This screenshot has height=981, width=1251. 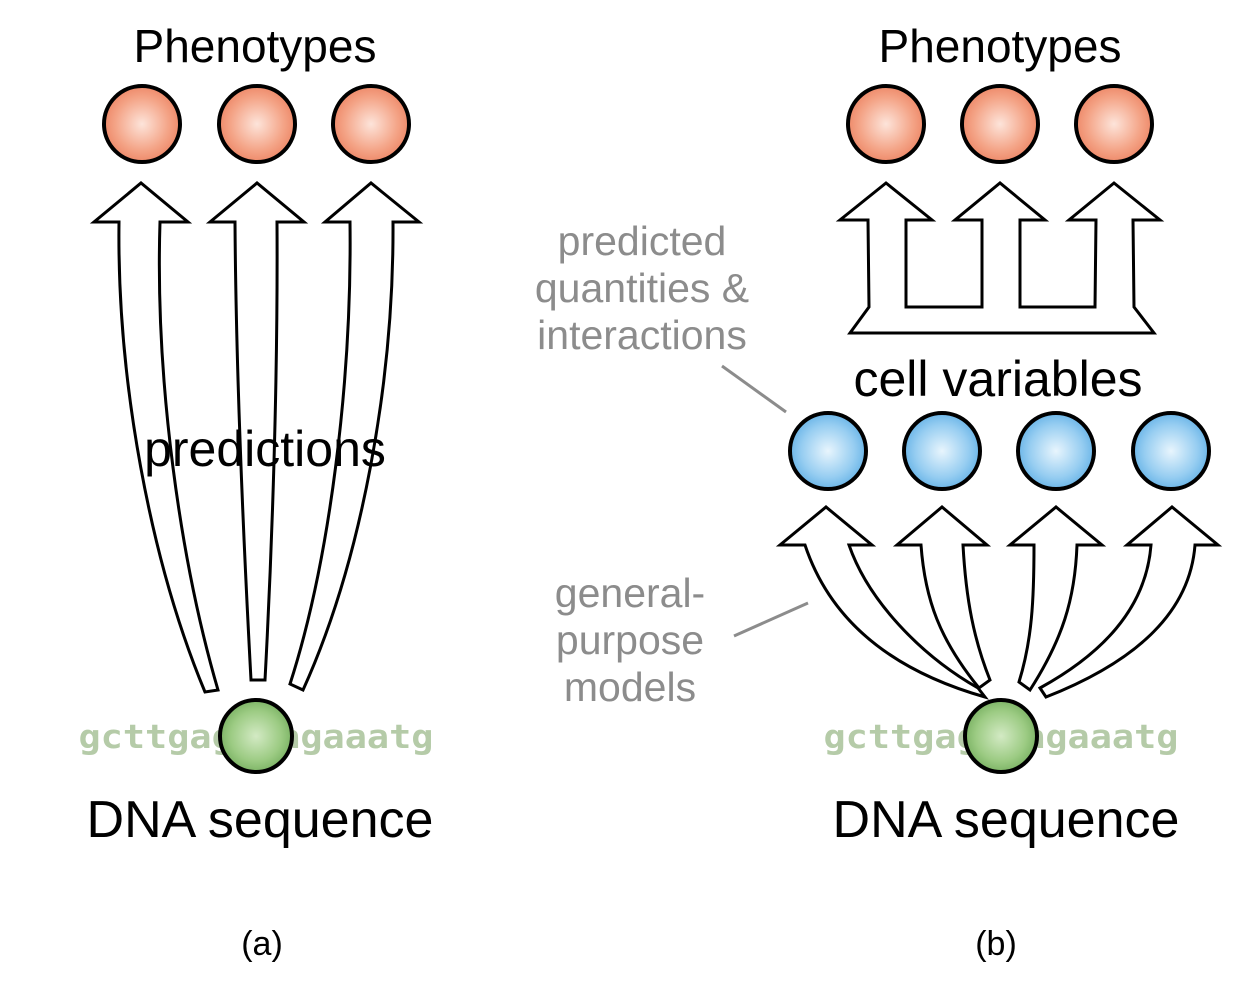 What do you see at coordinates (1006, 820) in the screenshot?
I see `dna-sequence-label-b: DNA sequence` at bounding box center [1006, 820].